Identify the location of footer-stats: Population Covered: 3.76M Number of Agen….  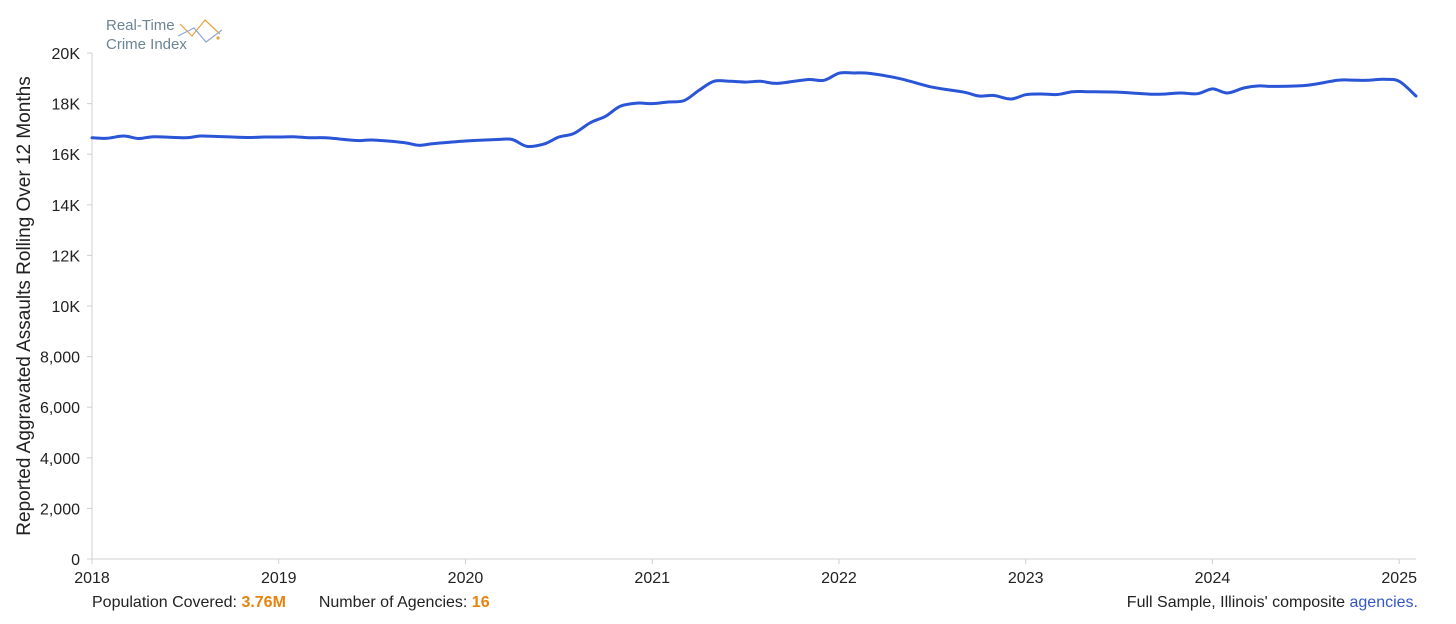
(291, 603).